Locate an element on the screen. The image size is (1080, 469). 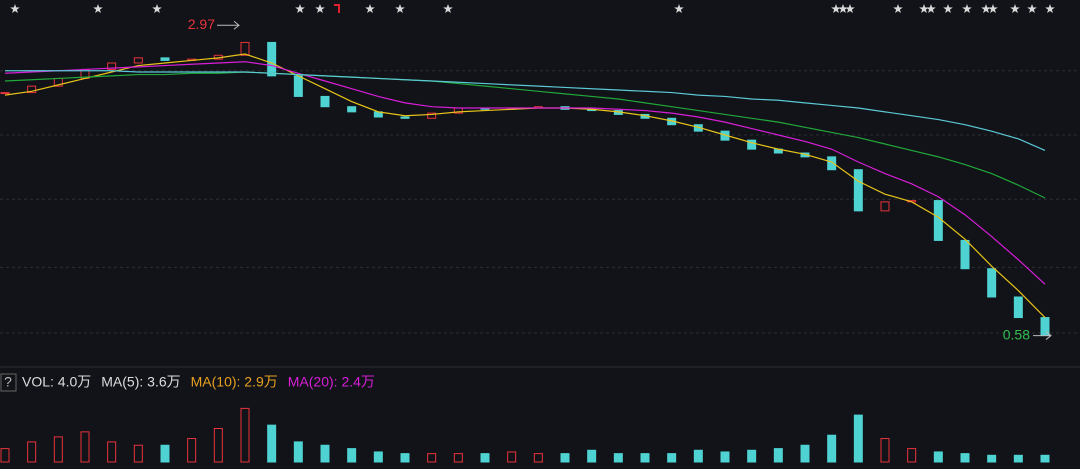
help-box is located at coordinates (8, 382).